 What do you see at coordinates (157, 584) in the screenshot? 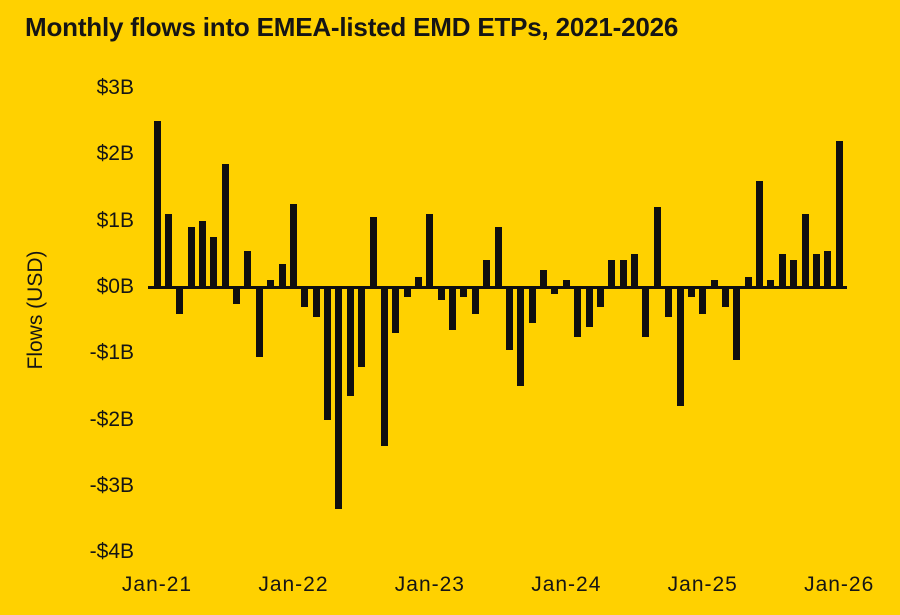
I see `x-tick-label: Jan-21` at bounding box center [157, 584].